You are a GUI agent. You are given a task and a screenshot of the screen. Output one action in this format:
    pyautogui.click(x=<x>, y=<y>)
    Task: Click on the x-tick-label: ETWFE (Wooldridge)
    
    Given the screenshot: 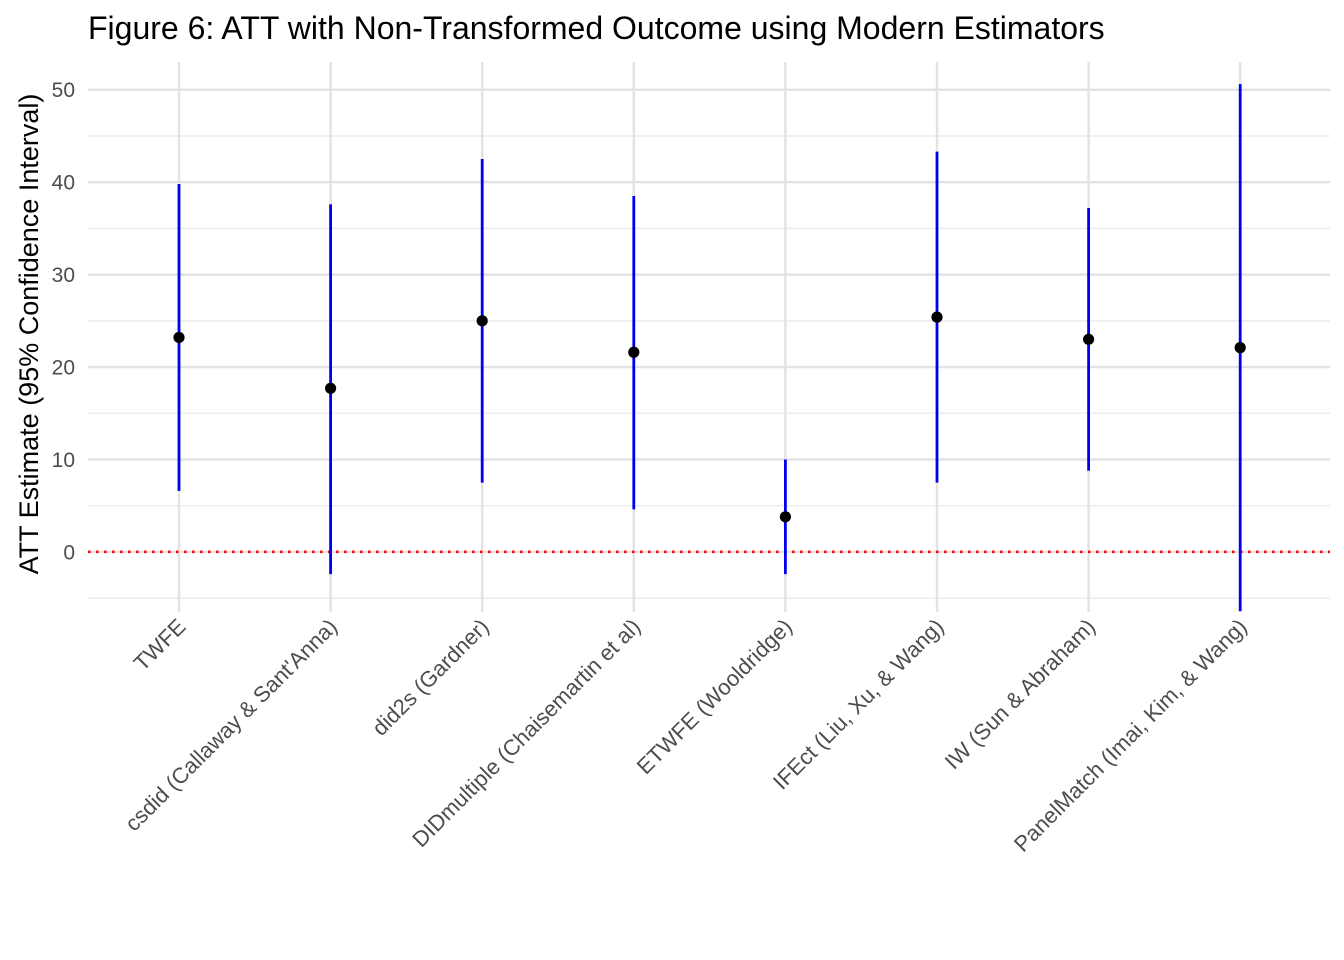 What is the action you would take?
    pyautogui.click(x=714, y=696)
    